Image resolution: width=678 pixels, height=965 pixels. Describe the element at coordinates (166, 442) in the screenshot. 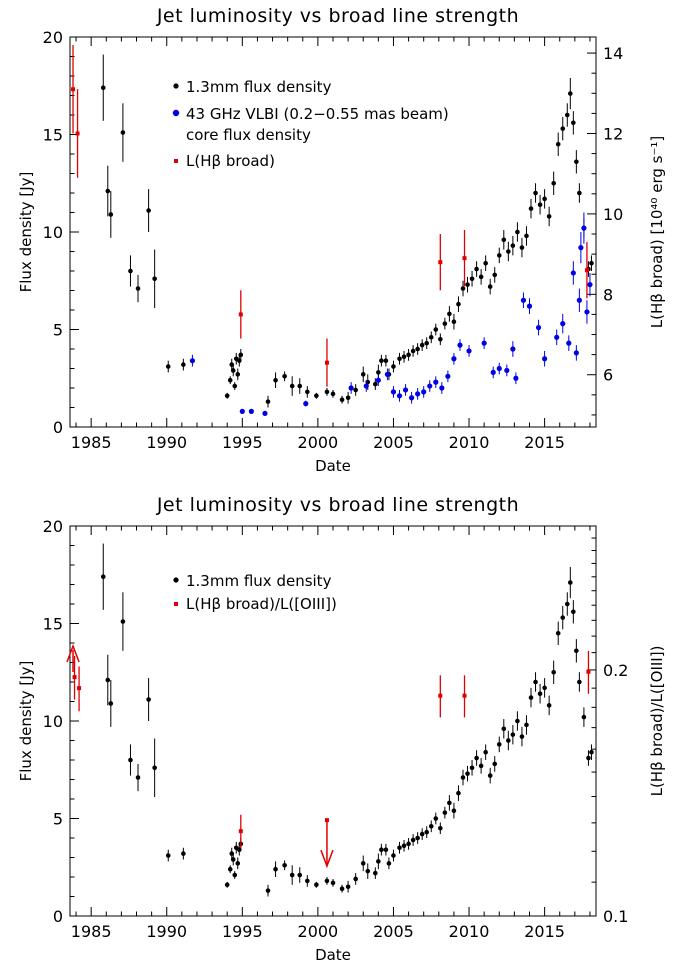

I see `x-tick-label: 1990` at that location.